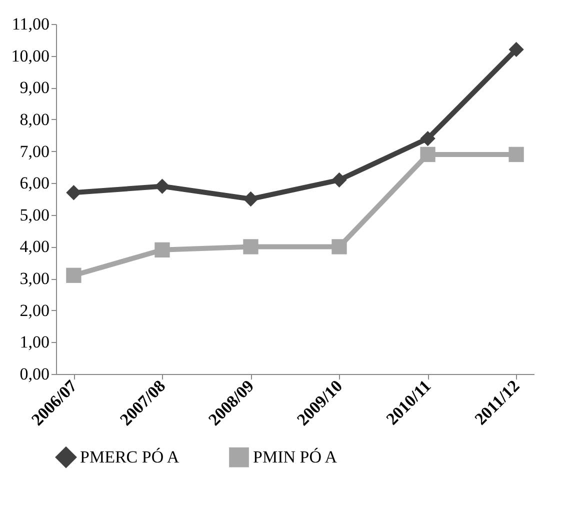 This screenshot has width=562, height=520. What do you see at coordinates (30, 56) in the screenshot?
I see `y-tick-label: 10,00` at bounding box center [30, 56].